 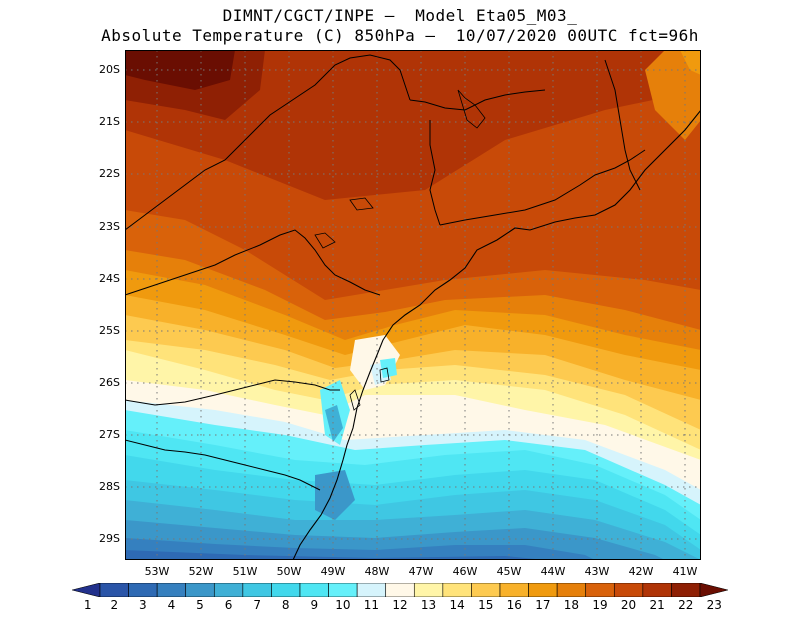 What do you see at coordinates (334, 423) in the screenshot?
I see `cold-core-coast` at bounding box center [334, 423].